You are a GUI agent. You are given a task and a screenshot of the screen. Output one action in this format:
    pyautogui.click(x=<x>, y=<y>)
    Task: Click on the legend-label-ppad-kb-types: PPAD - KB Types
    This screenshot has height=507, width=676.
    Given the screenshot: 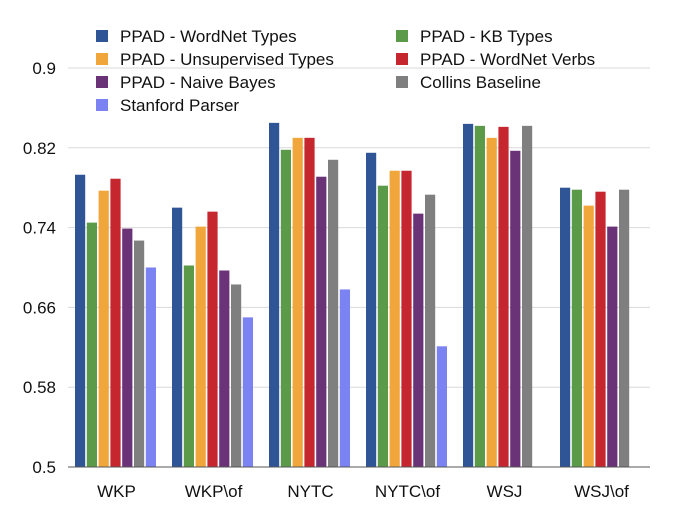 What is the action you would take?
    pyautogui.click(x=486, y=36)
    